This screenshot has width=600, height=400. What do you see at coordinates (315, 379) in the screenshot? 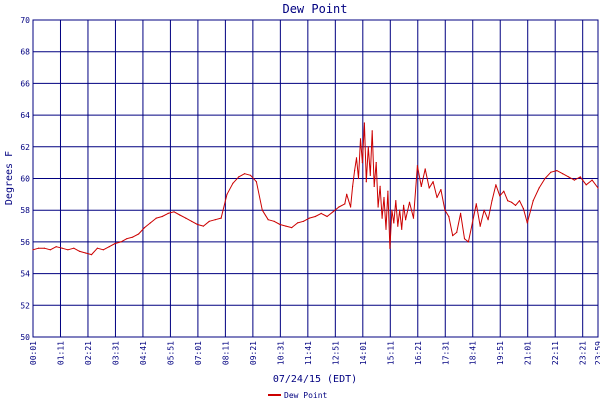
I see `x-axis-label: 07/24/15 (EDT)` at bounding box center [315, 379].